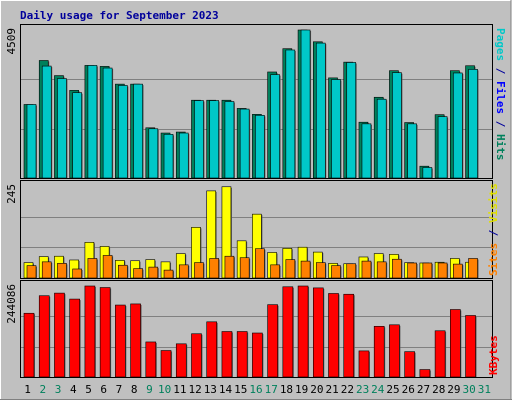 The image size is (512, 400). I want to click on legend-pages-files-hits: Pages / Files / Hits, so click(500, 94).